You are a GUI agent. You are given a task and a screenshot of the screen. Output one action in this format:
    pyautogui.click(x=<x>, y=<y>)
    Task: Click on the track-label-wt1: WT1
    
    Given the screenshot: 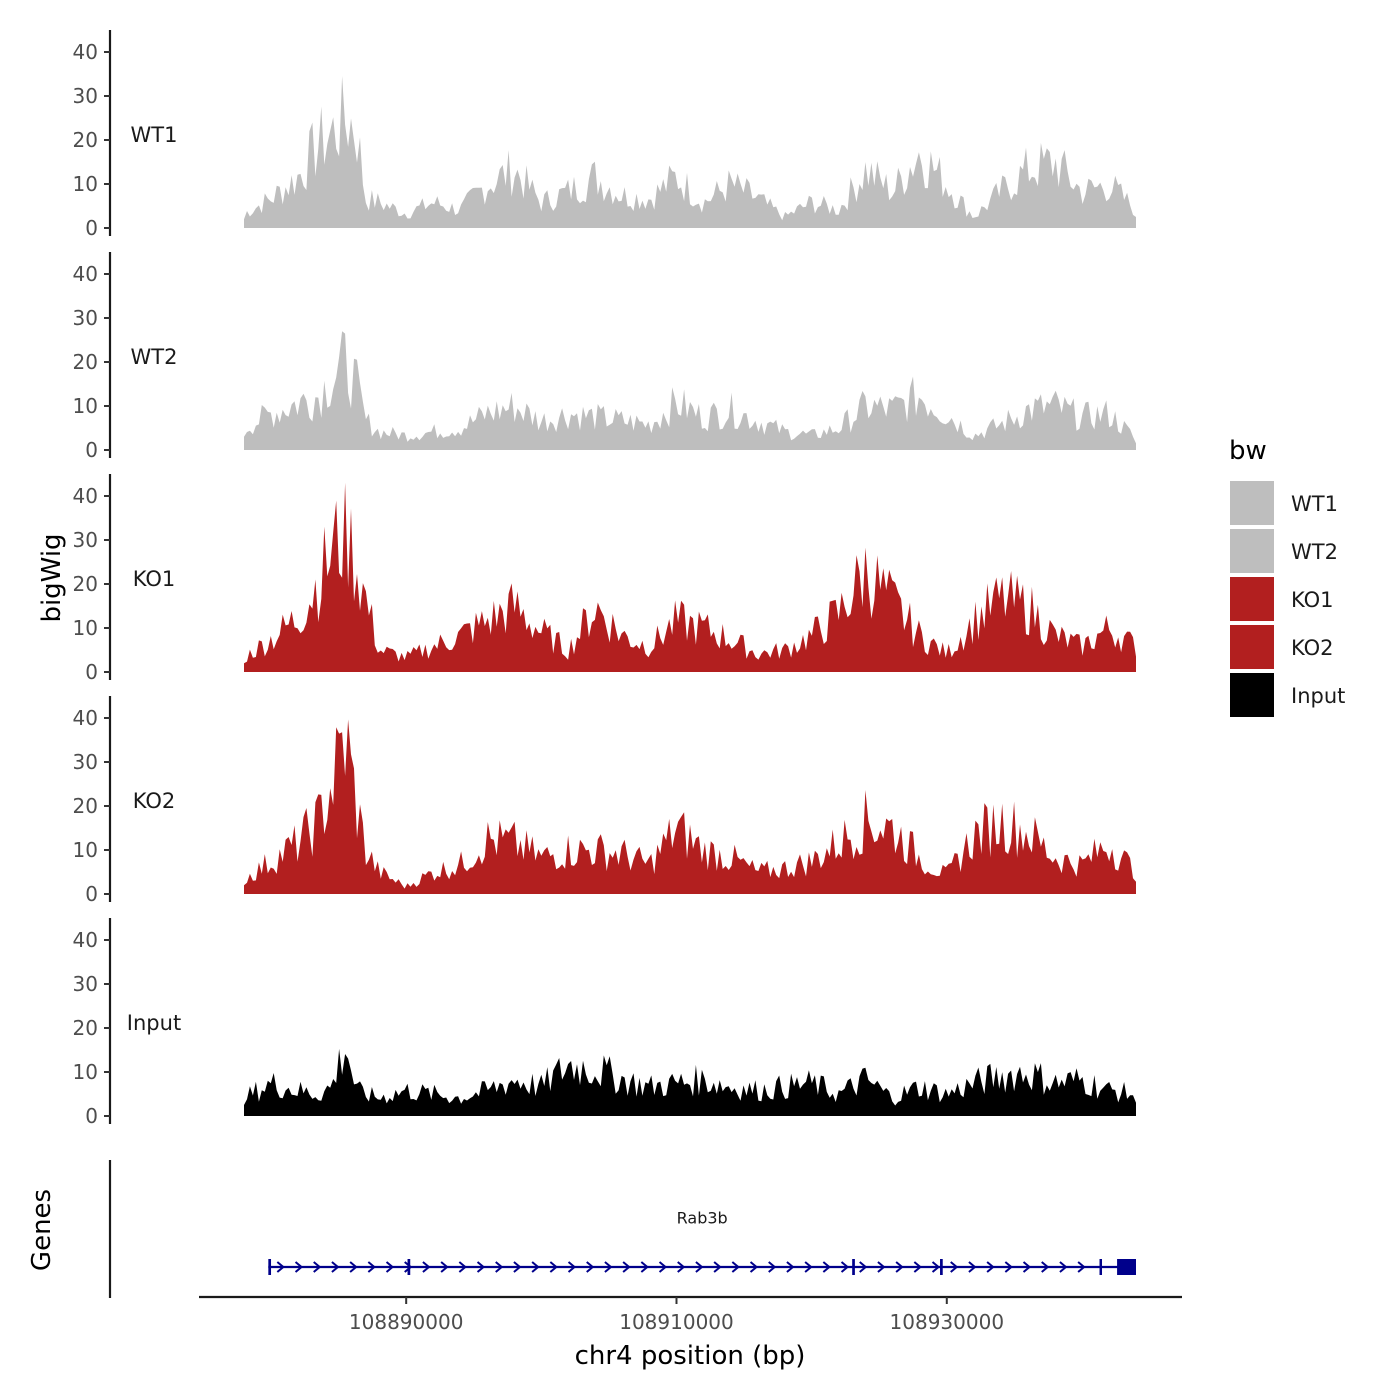 What is the action you would take?
    pyautogui.click(x=154, y=135)
    